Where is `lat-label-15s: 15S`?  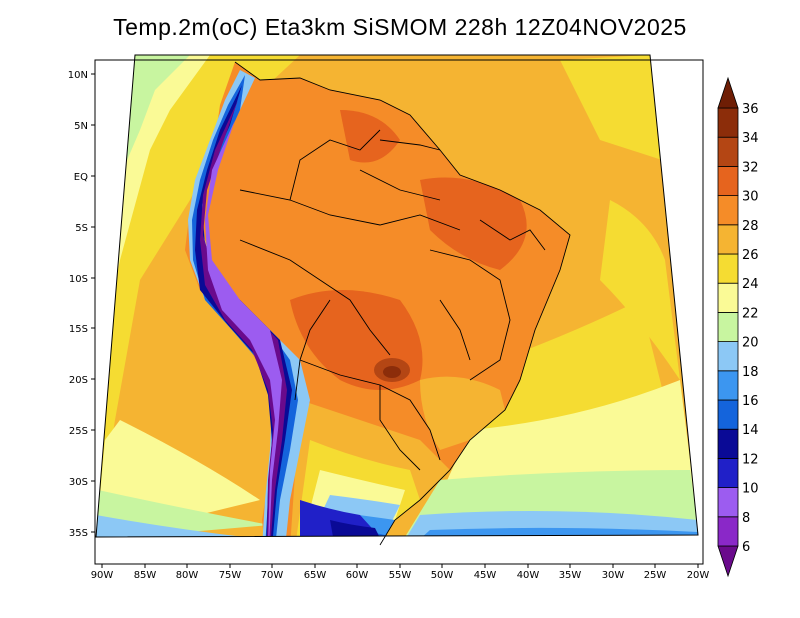 lat-label-15s: 15S is located at coordinates (78, 329).